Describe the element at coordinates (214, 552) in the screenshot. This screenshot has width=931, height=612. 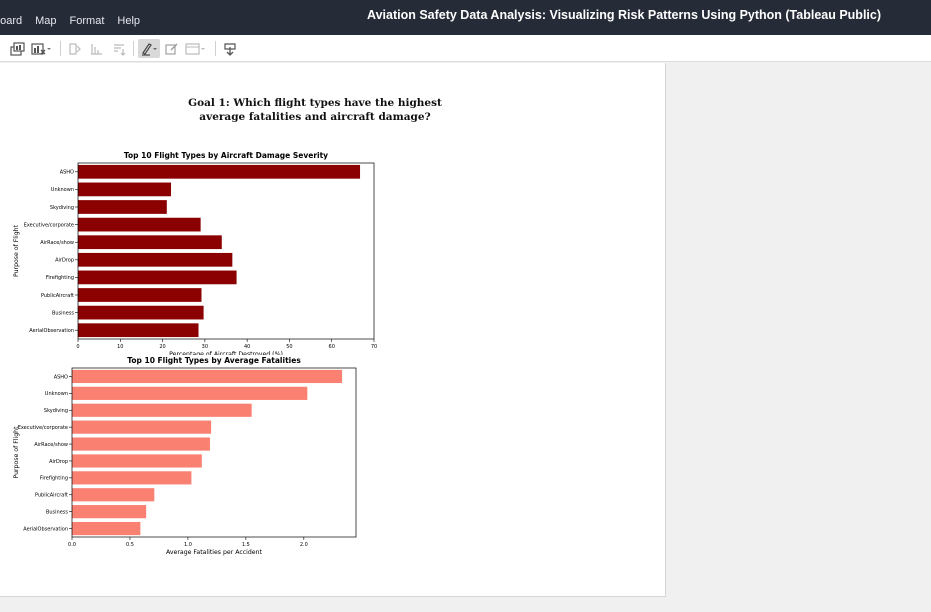
I see `fatalities-chart-x-axis-label: Average Fatalities per Accident` at that location.